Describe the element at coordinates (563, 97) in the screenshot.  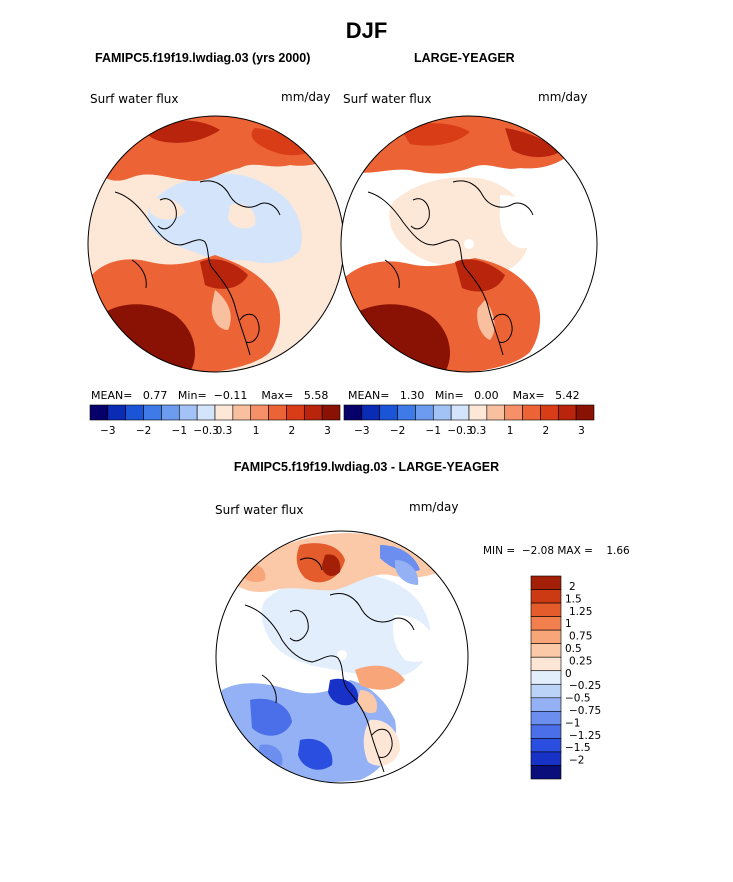
I see `panel2-units-label: mm/day` at that location.